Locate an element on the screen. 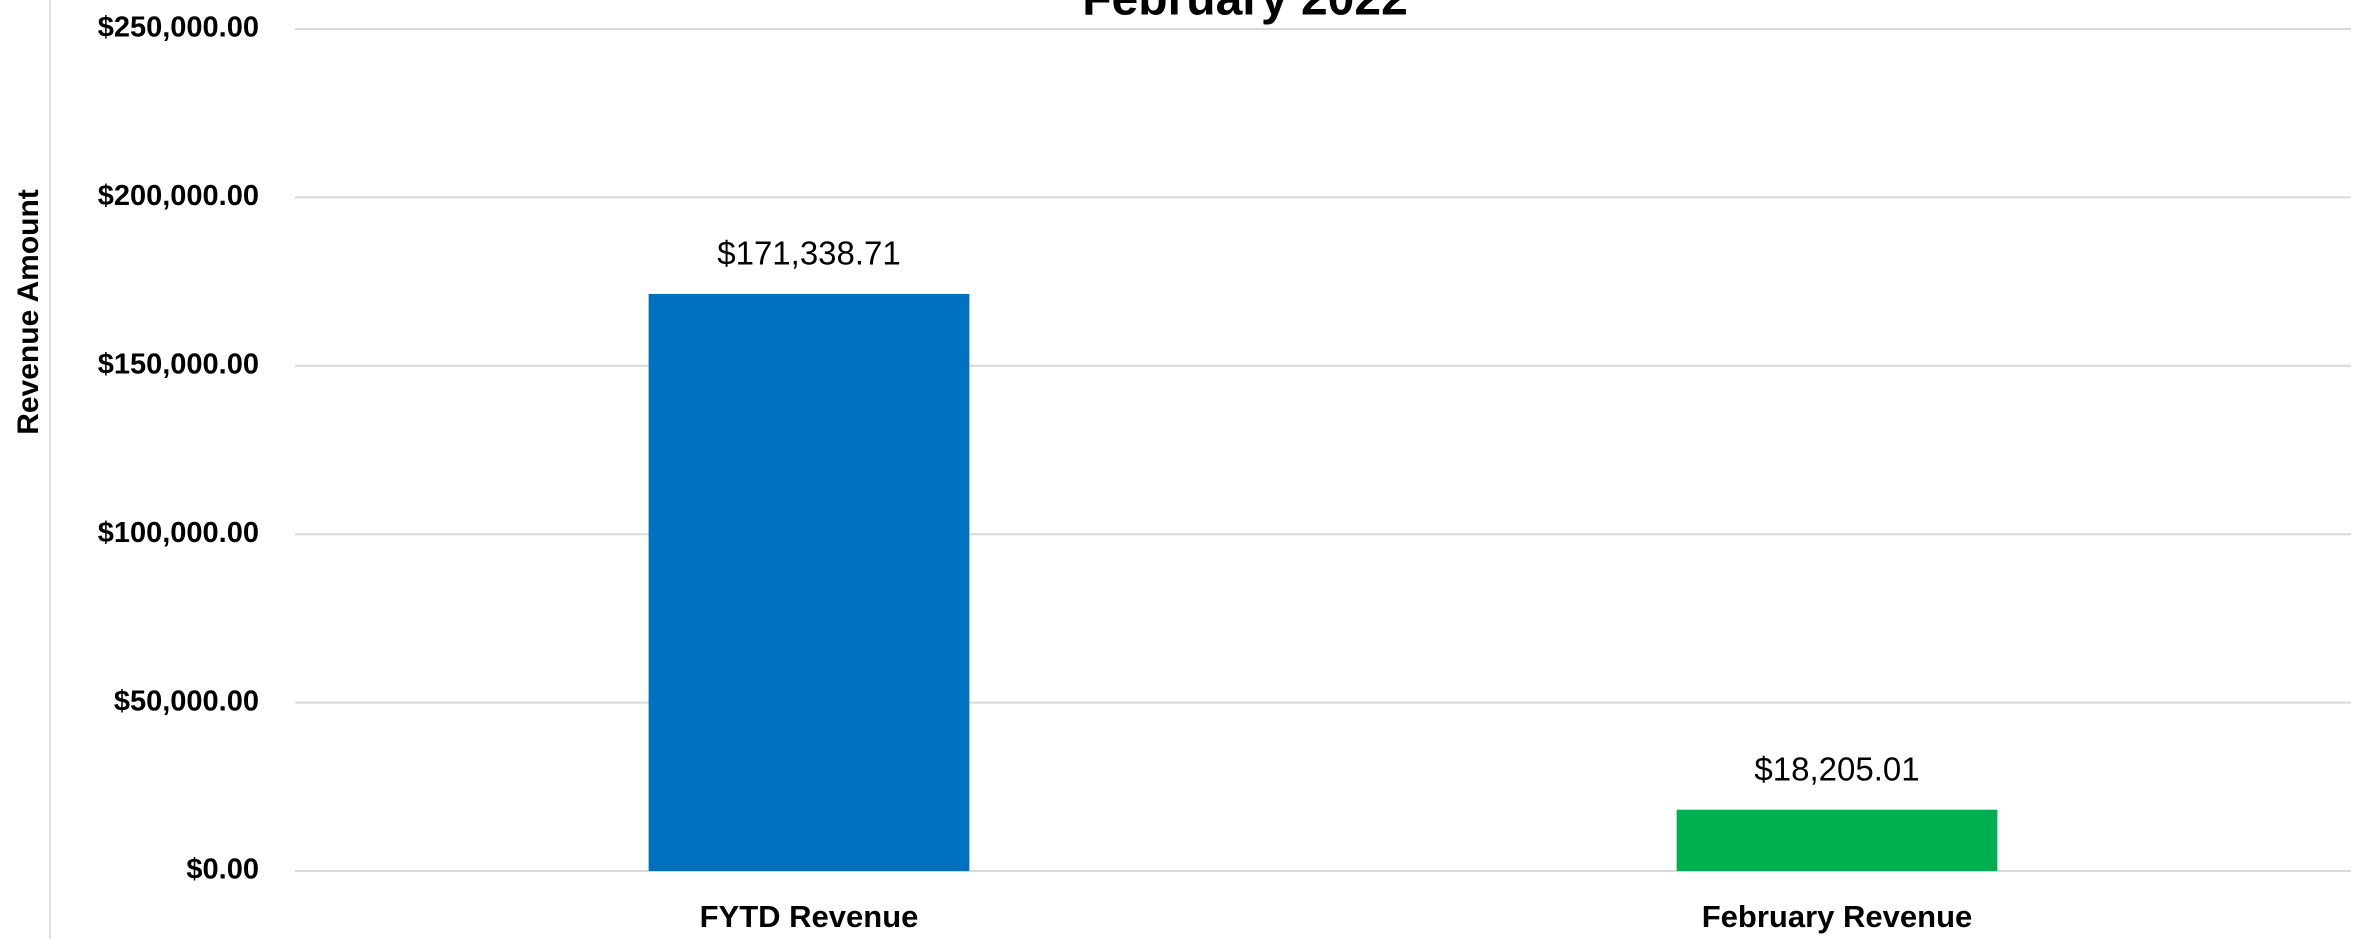 This screenshot has width=2363, height=939. chart-title: February 2022 is located at coordinates (1245, 13).